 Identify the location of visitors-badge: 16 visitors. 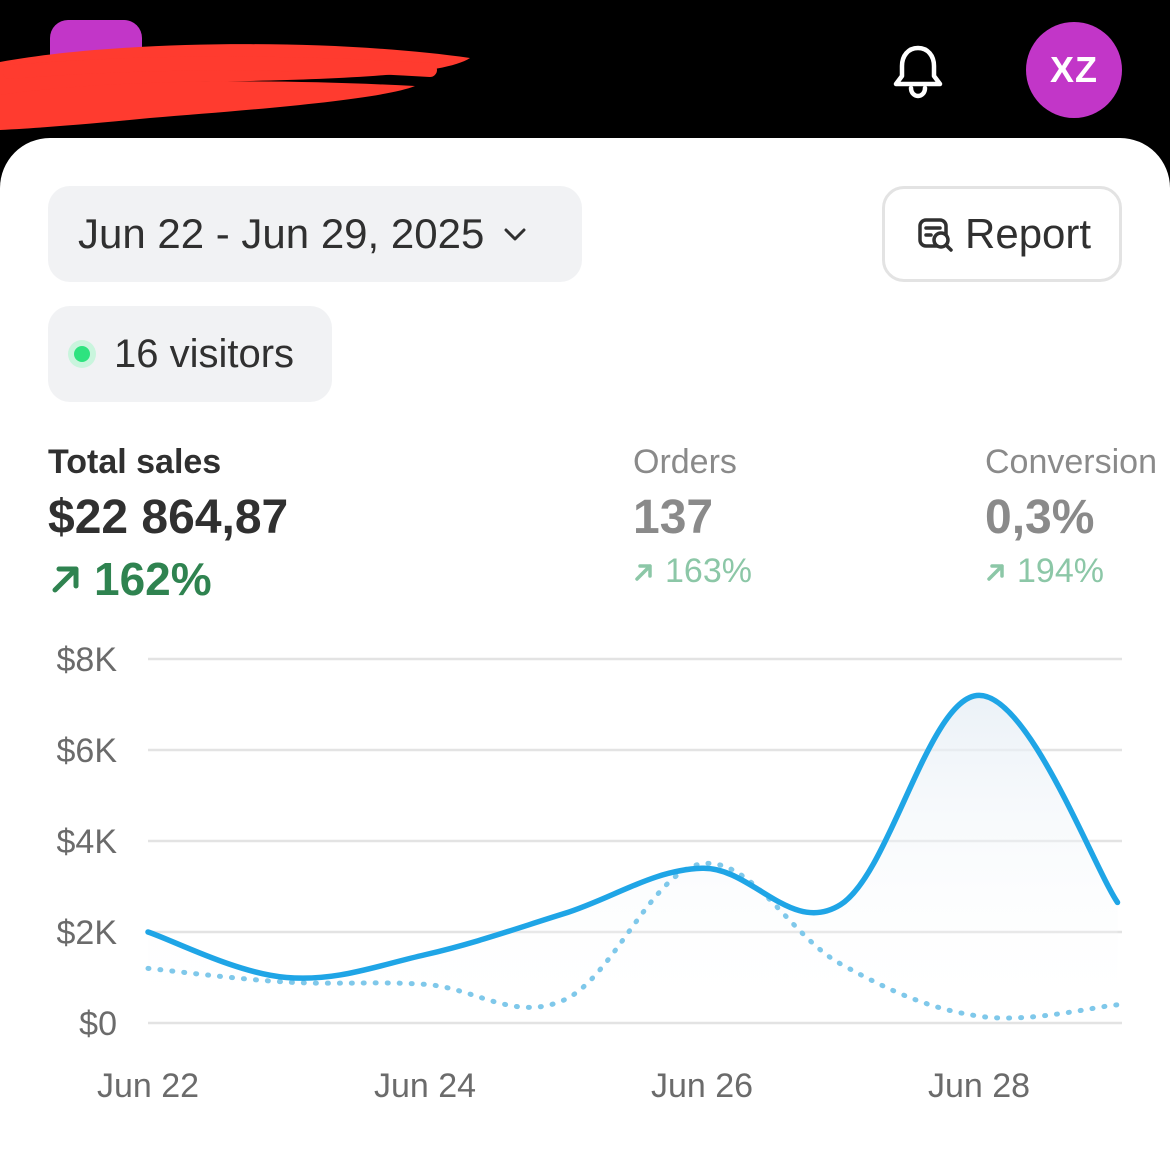
(190, 354).